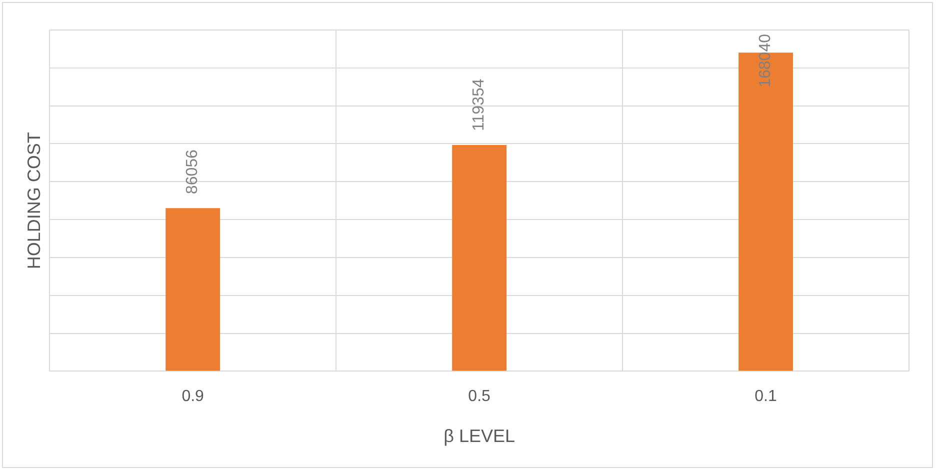 Image resolution: width=937 pixels, height=472 pixels. What do you see at coordinates (480, 436) in the screenshot?
I see `x-axis-title: β LEVEL` at bounding box center [480, 436].